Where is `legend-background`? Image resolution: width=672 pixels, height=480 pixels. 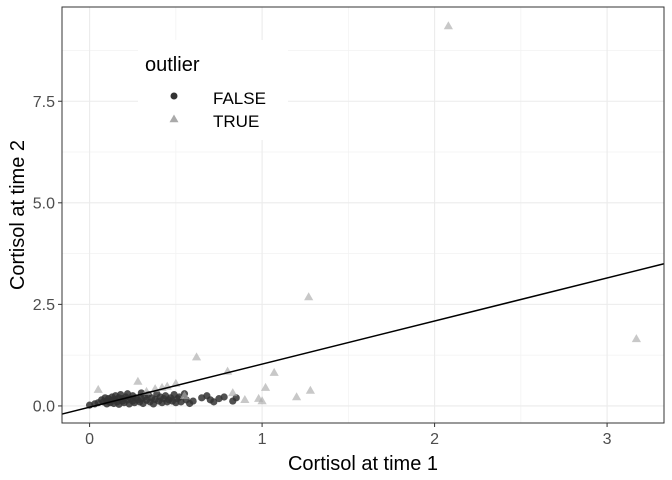 legend-background is located at coordinates (213, 90).